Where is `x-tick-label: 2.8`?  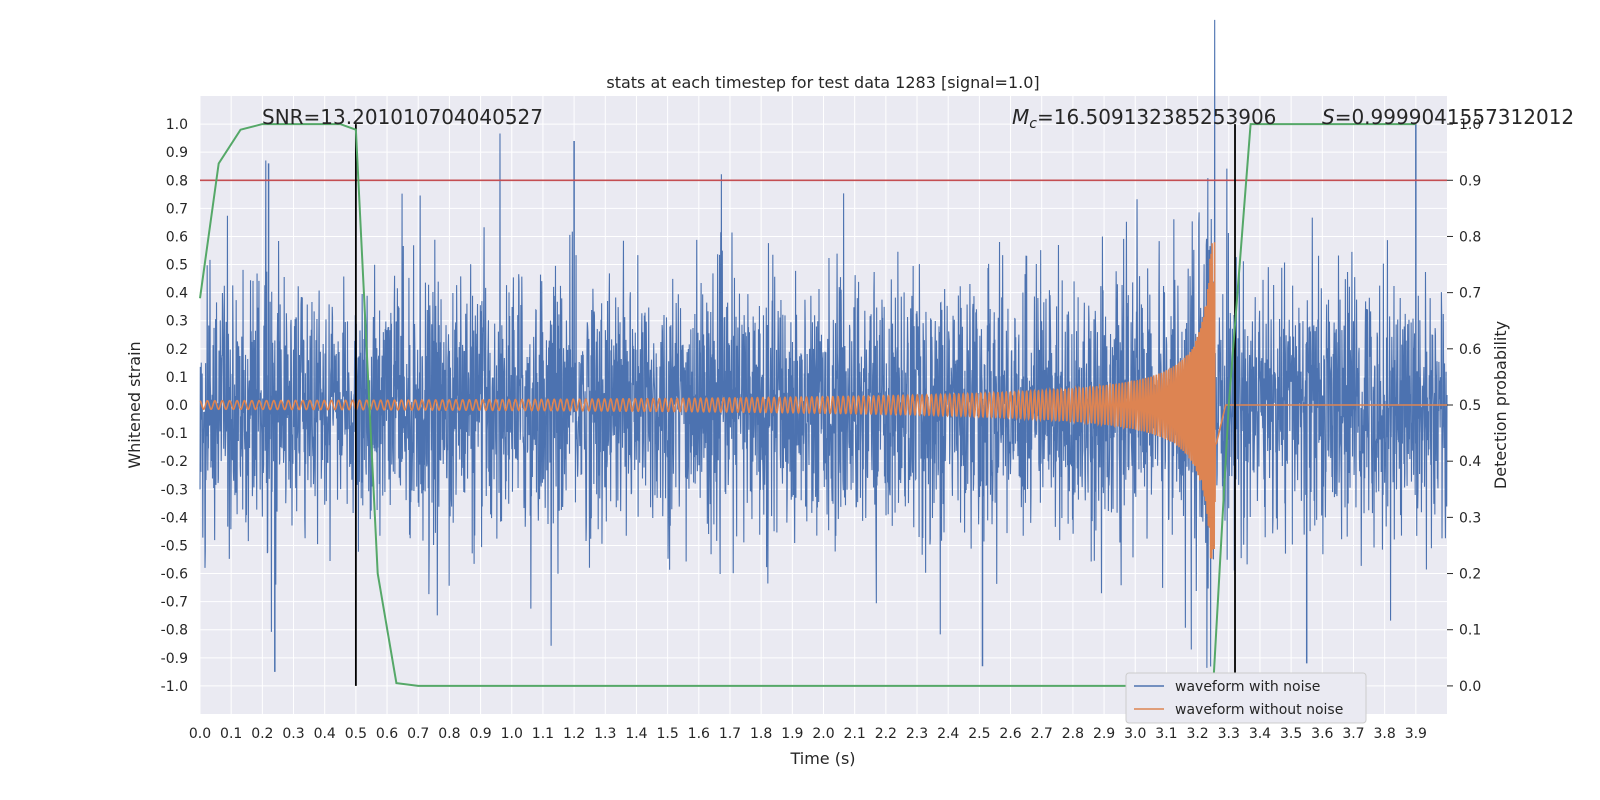 x-tick-label: 2.8 is located at coordinates (1073, 734).